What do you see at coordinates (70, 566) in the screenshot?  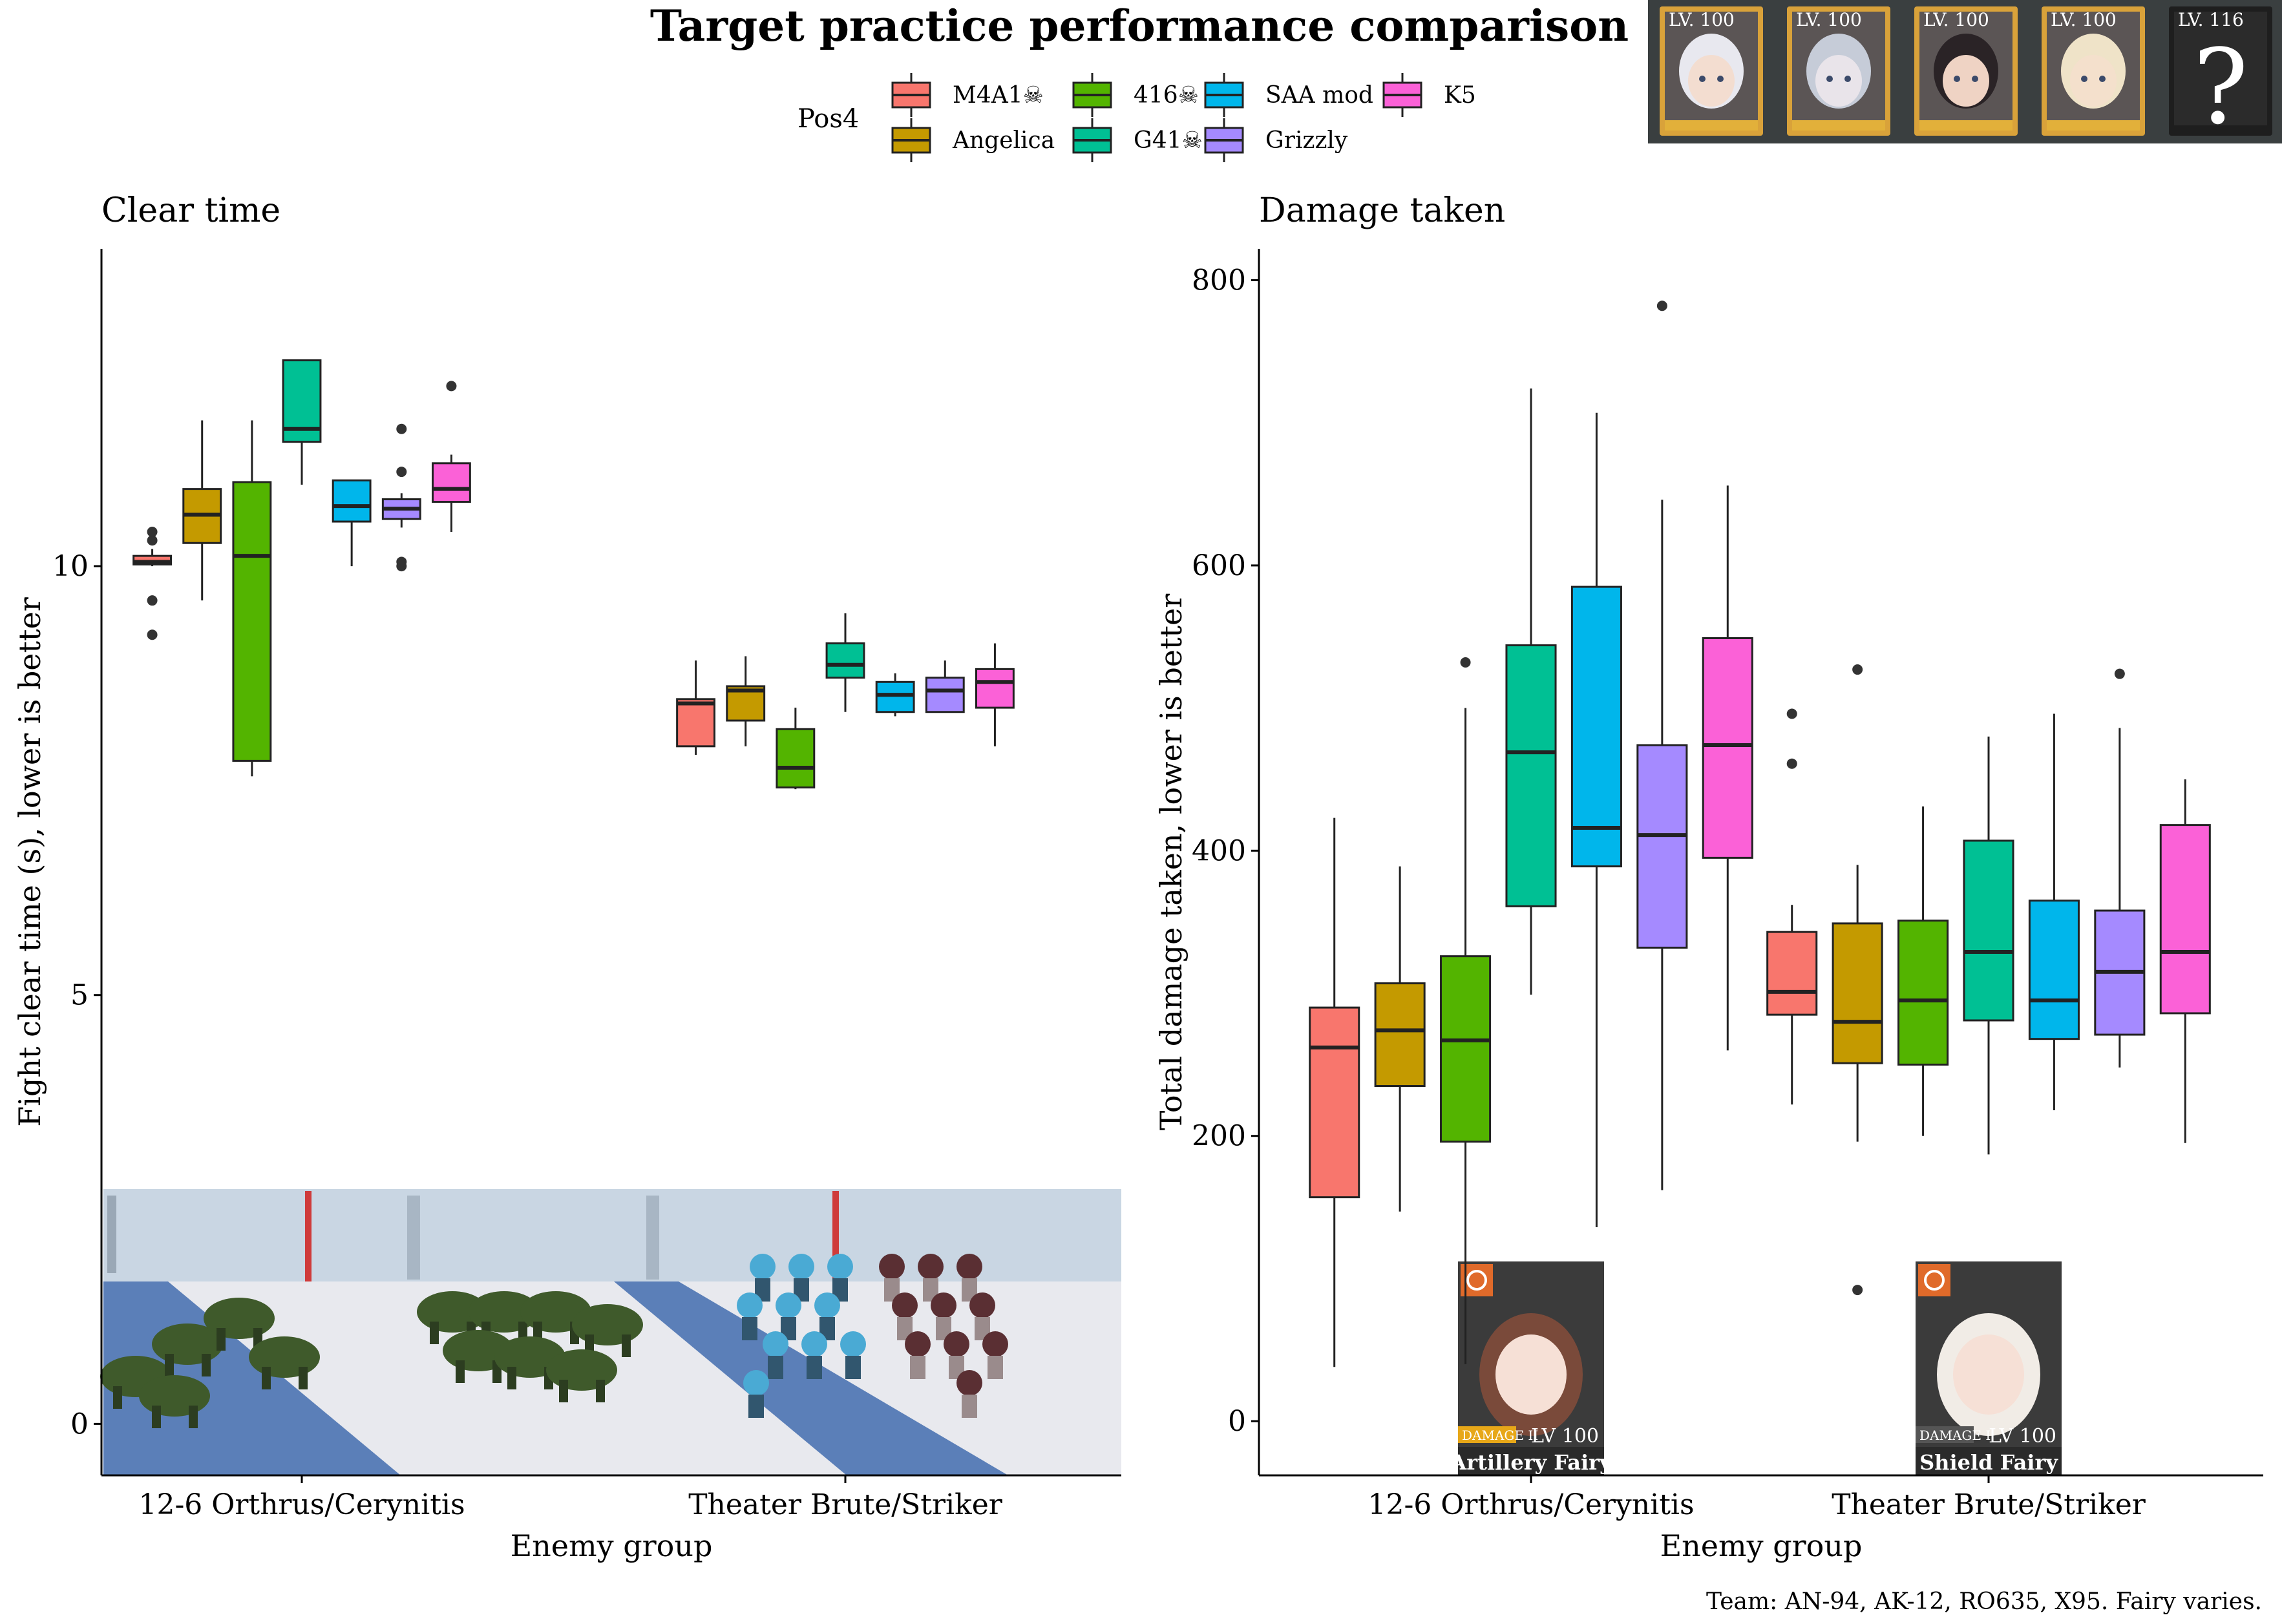 I see `y-tick-label: 10` at bounding box center [70, 566].